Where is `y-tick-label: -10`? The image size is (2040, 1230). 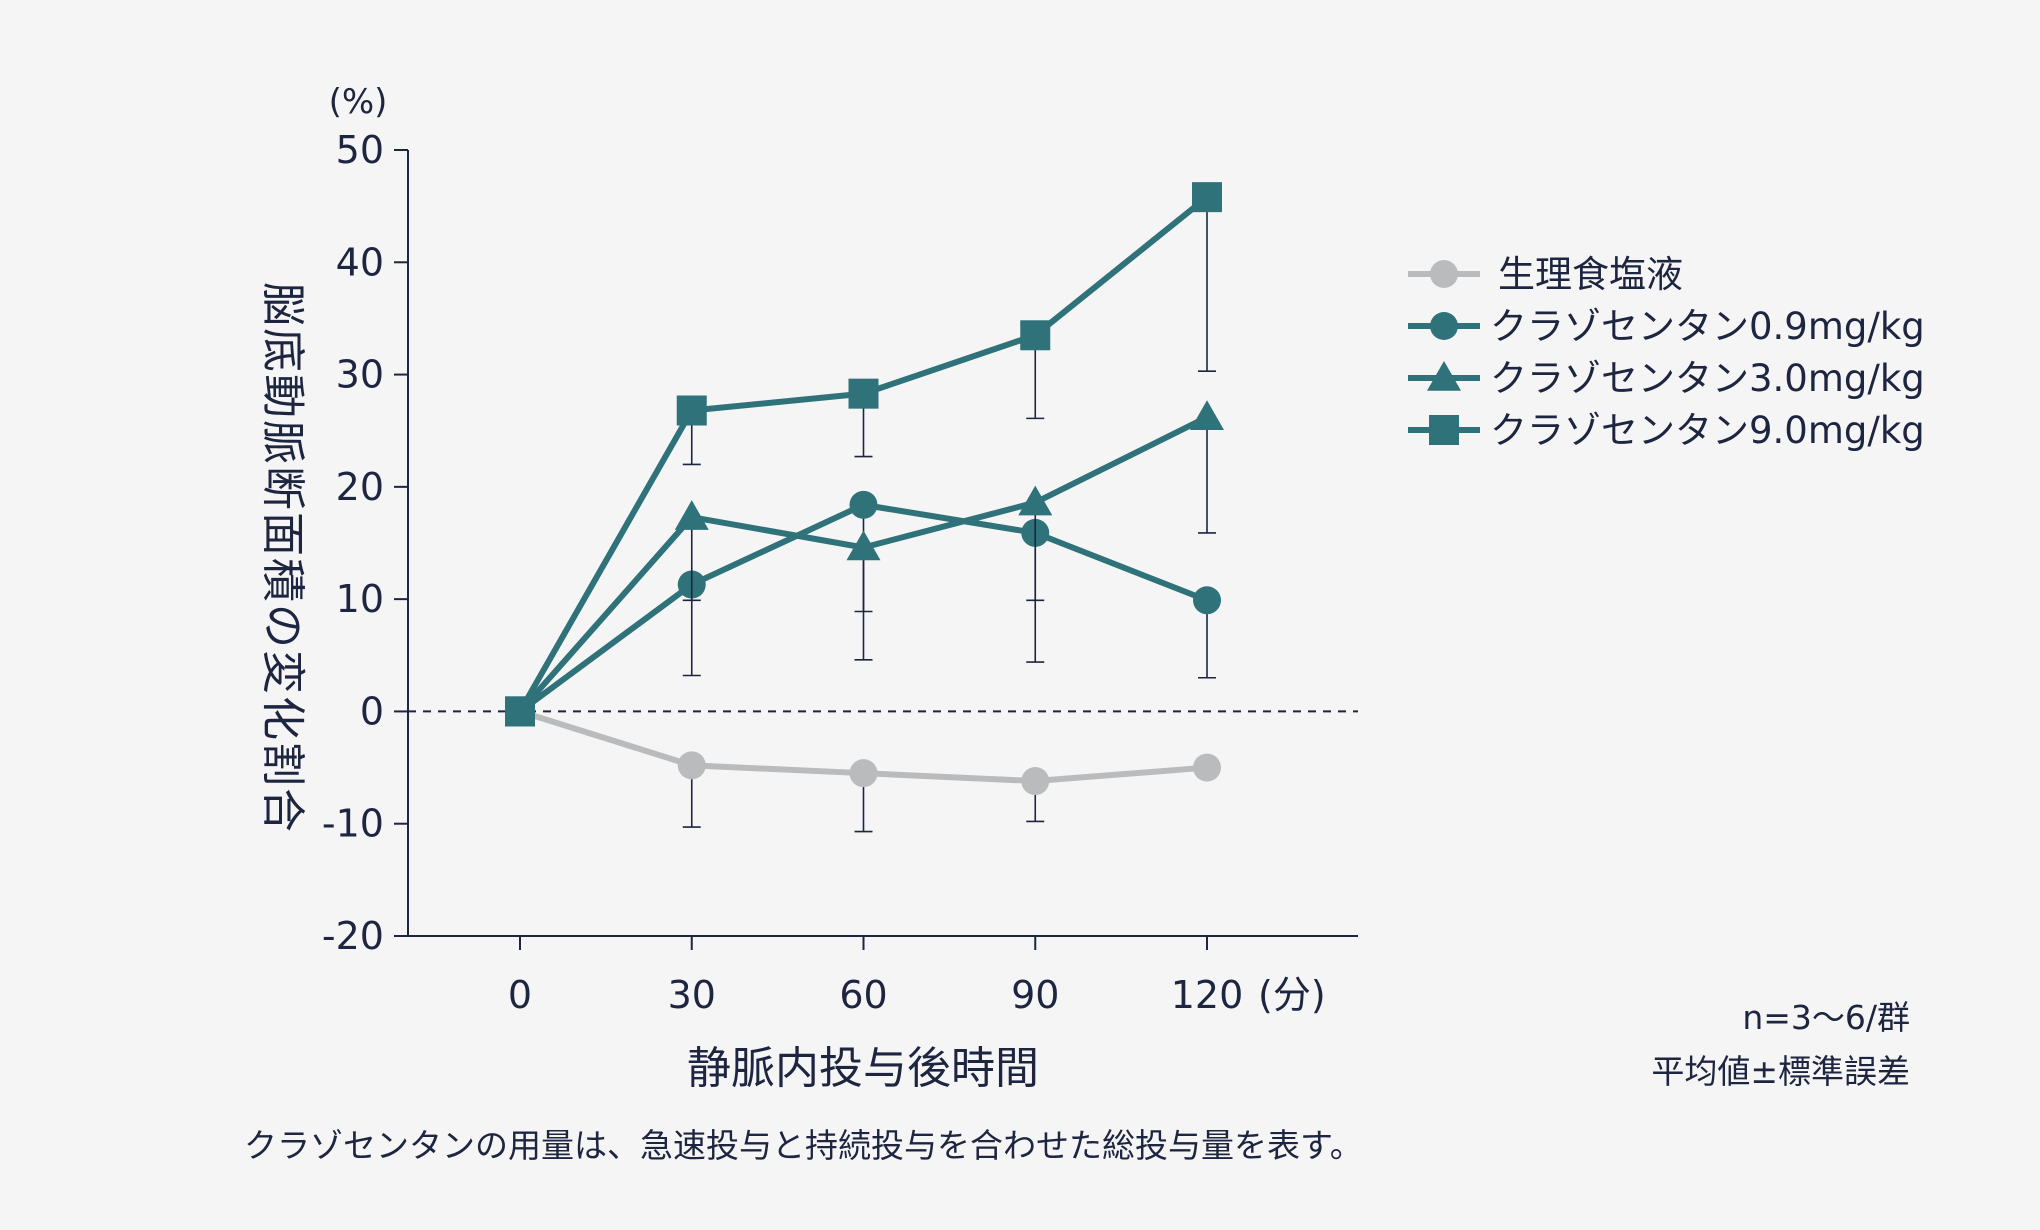
y-tick-label: -10 is located at coordinates (353, 824).